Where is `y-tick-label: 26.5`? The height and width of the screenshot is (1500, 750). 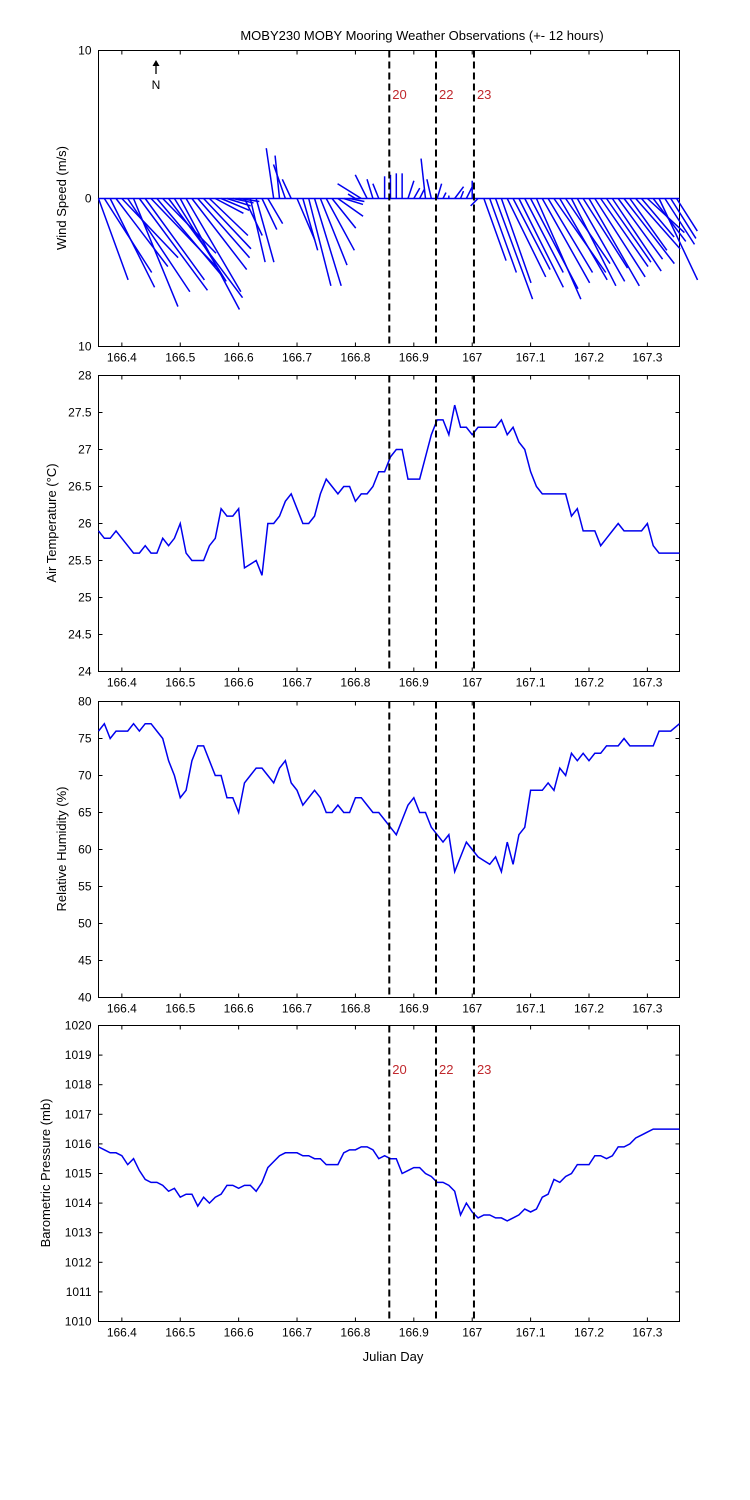
y-tick-label: 26.5 is located at coordinates (80, 487).